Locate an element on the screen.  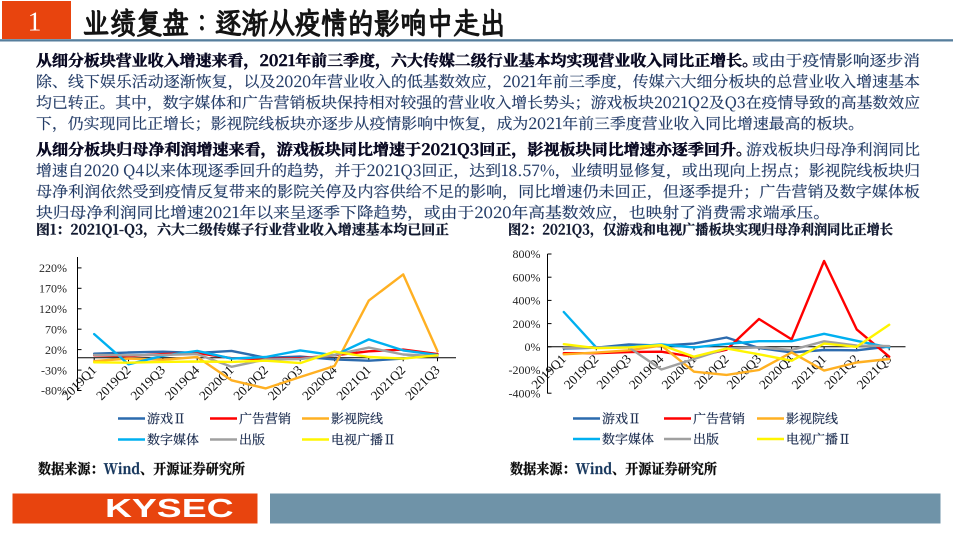
svg-text: 800% is located at coordinates (527, 254).